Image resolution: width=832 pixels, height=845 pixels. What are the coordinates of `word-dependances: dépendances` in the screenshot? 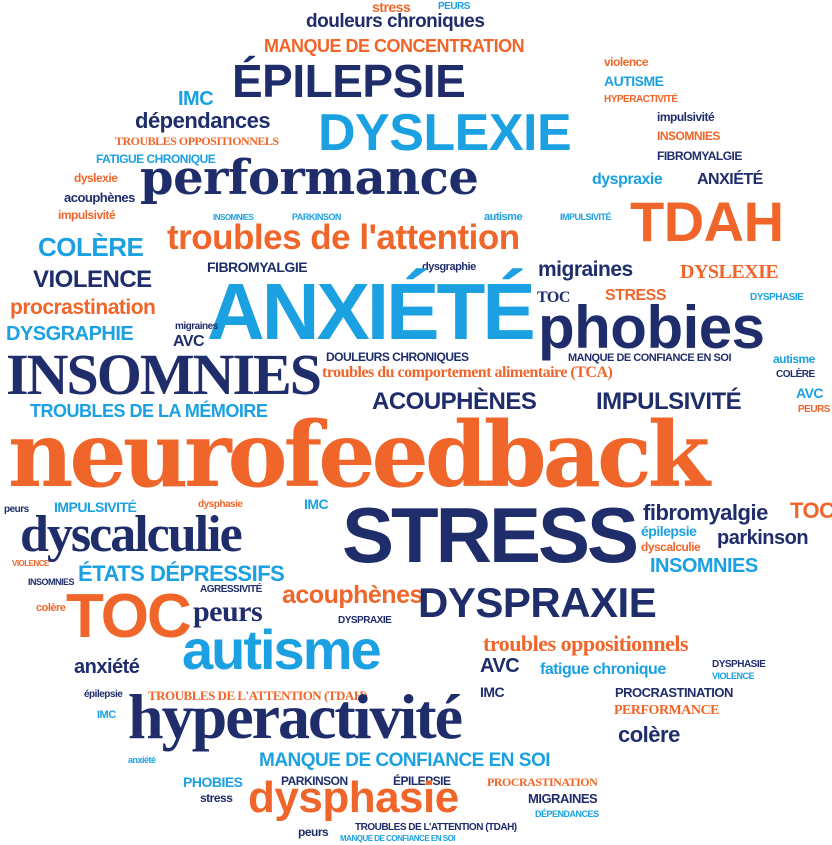 It's located at (203, 120).